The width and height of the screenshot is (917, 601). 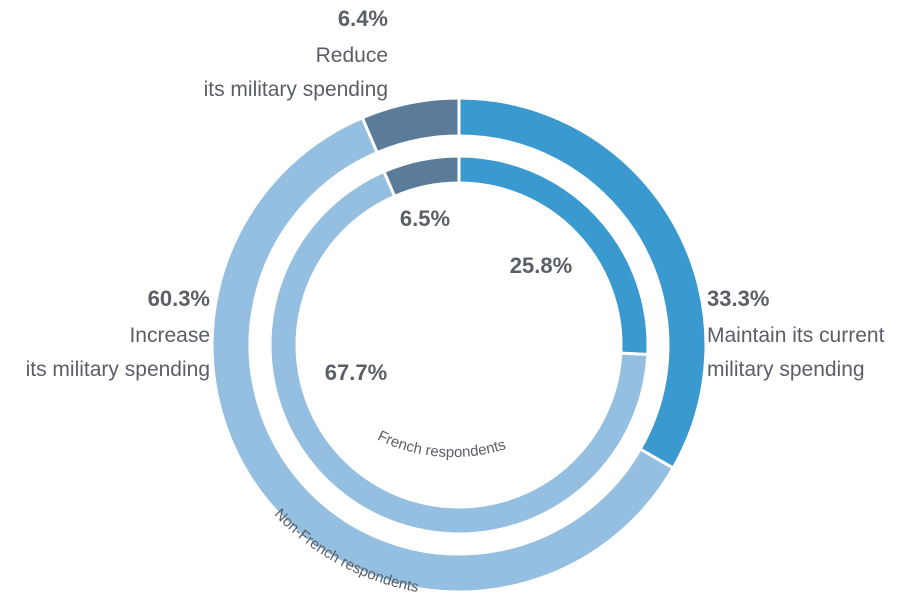 What do you see at coordinates (410, 125) in the screenshot?
I see `outer-slice-reduce` at bounding box center [410, 125].